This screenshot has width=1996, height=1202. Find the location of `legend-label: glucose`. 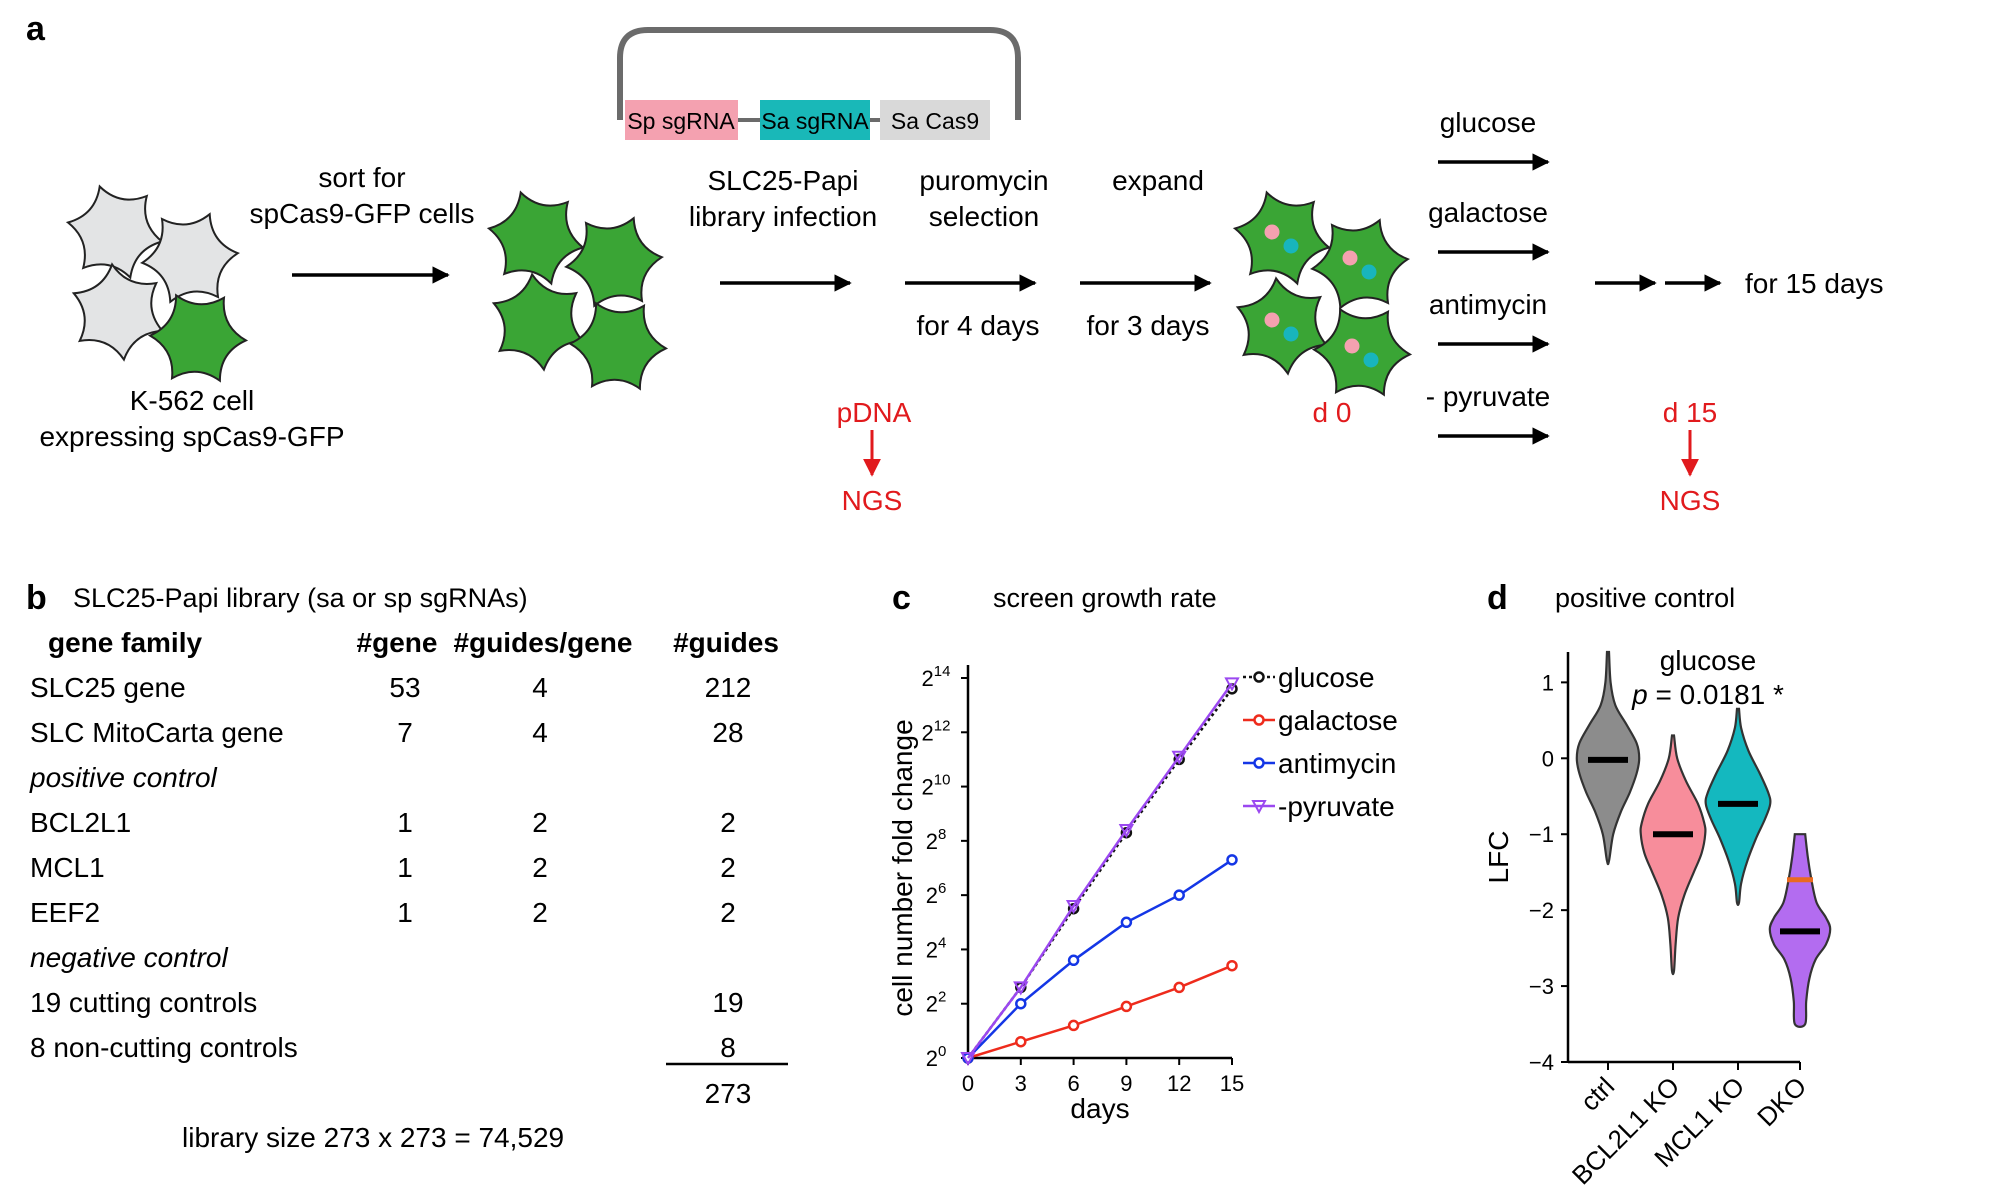

legend-label: glucose is located at coordinates (1326, 677).